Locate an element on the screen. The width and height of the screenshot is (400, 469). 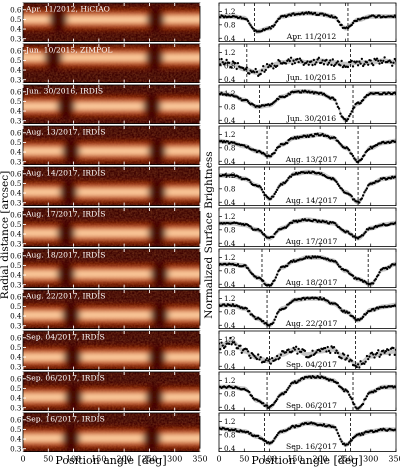
profile-panel: 0.4 0.8 1.2 Jun. 10/2015 is located at coordinates (307, 63).